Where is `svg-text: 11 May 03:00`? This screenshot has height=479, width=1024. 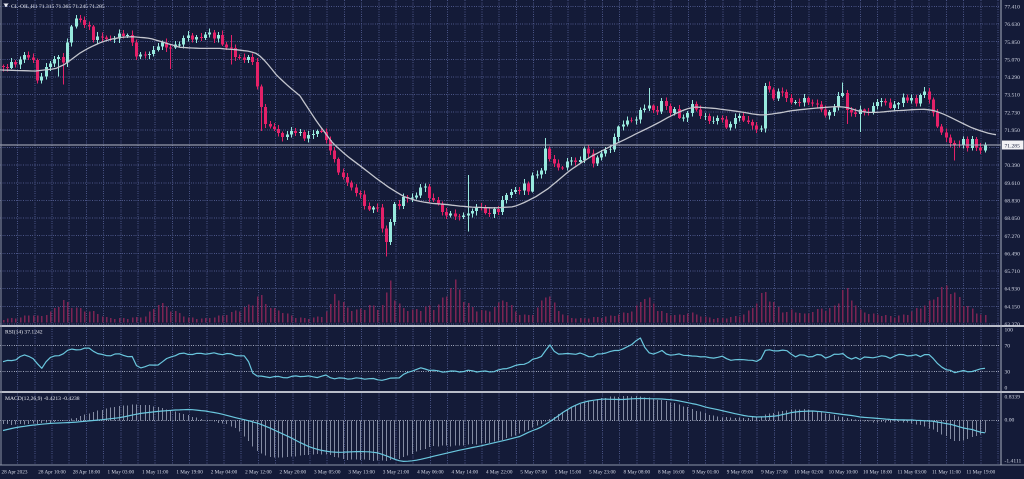 svg-text: 11 May 03:00 is located at coordinates (912, 473).